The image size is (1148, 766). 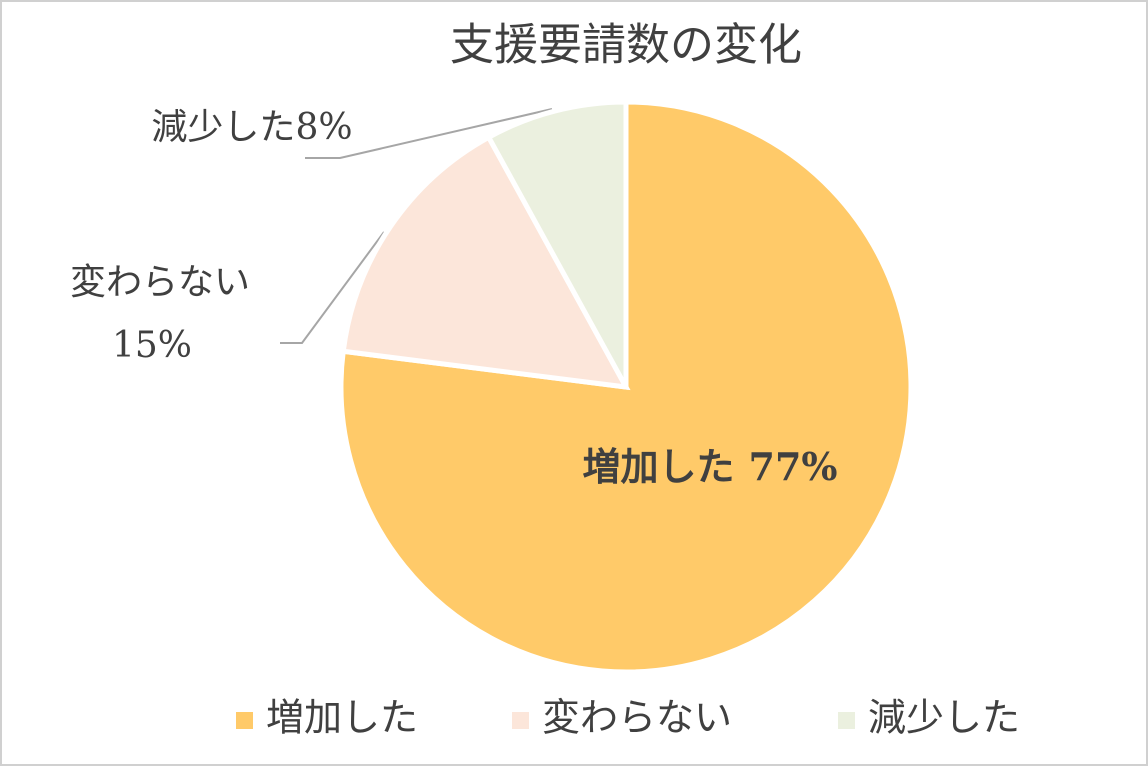 What do you see at coordinates (944, 718) in the screenshot?
I see `legend-label: 減少した` at bounding box center [944, 718].